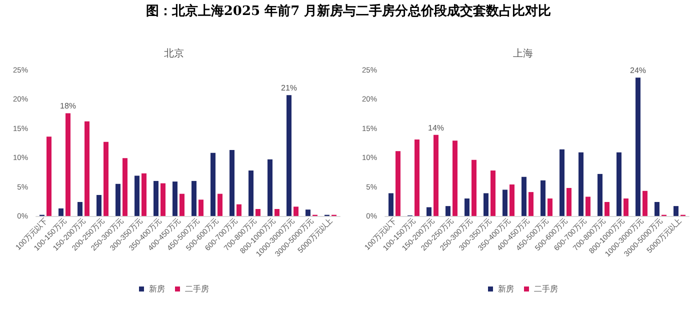  What do you see at coordinates (68, 106) in the screenshot?
I see `data-label: 18%` at bounding box center [68, 106].